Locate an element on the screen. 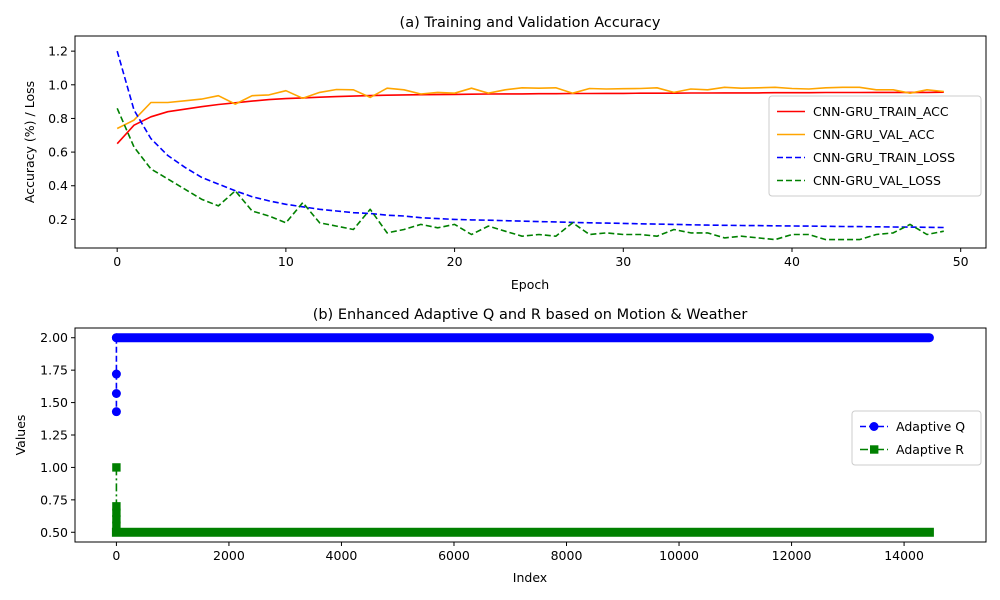 This screenshot has width=1000, height=600. legend-label: CNN-GRU_TRAIN_ACC is located at coordinates (881, 111).